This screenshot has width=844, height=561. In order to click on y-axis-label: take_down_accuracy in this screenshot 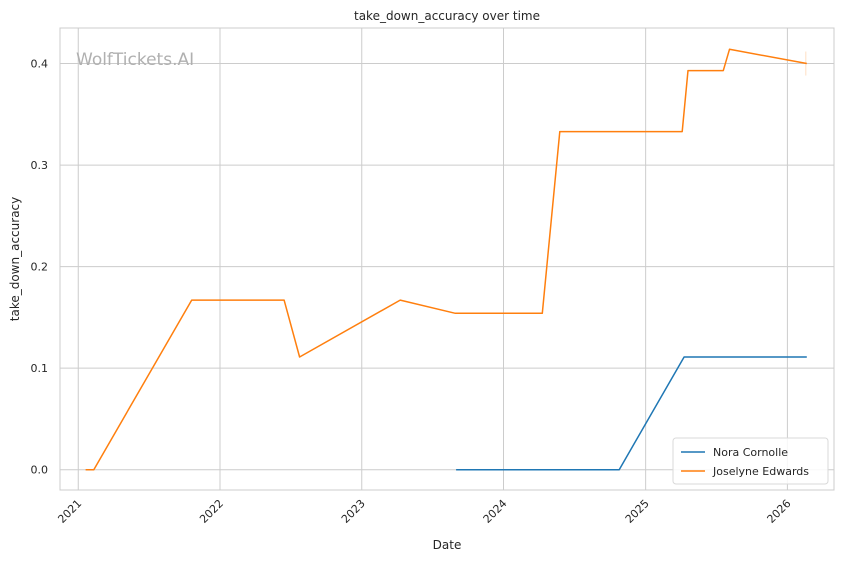, I will do `click(15, 259)`.